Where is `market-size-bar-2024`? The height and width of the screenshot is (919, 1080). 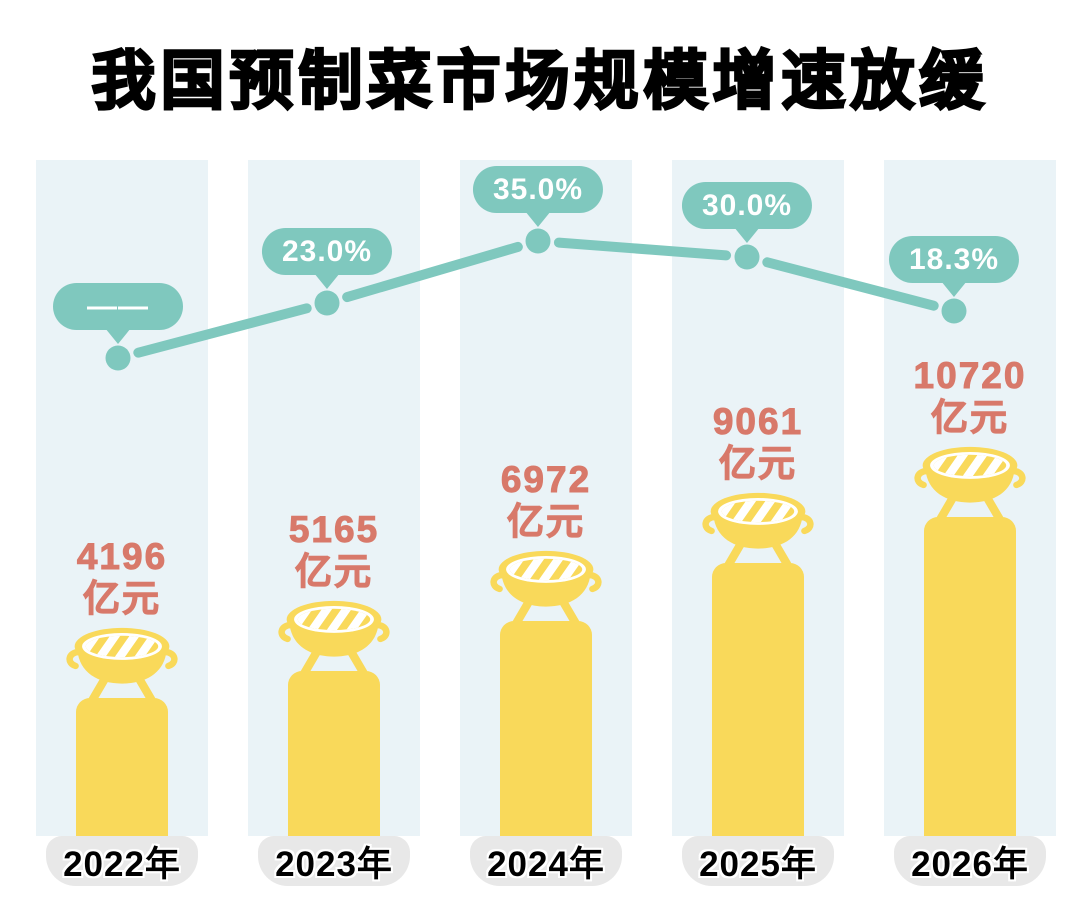
market-size-bar-2024 is located at coordinates (546, 729).